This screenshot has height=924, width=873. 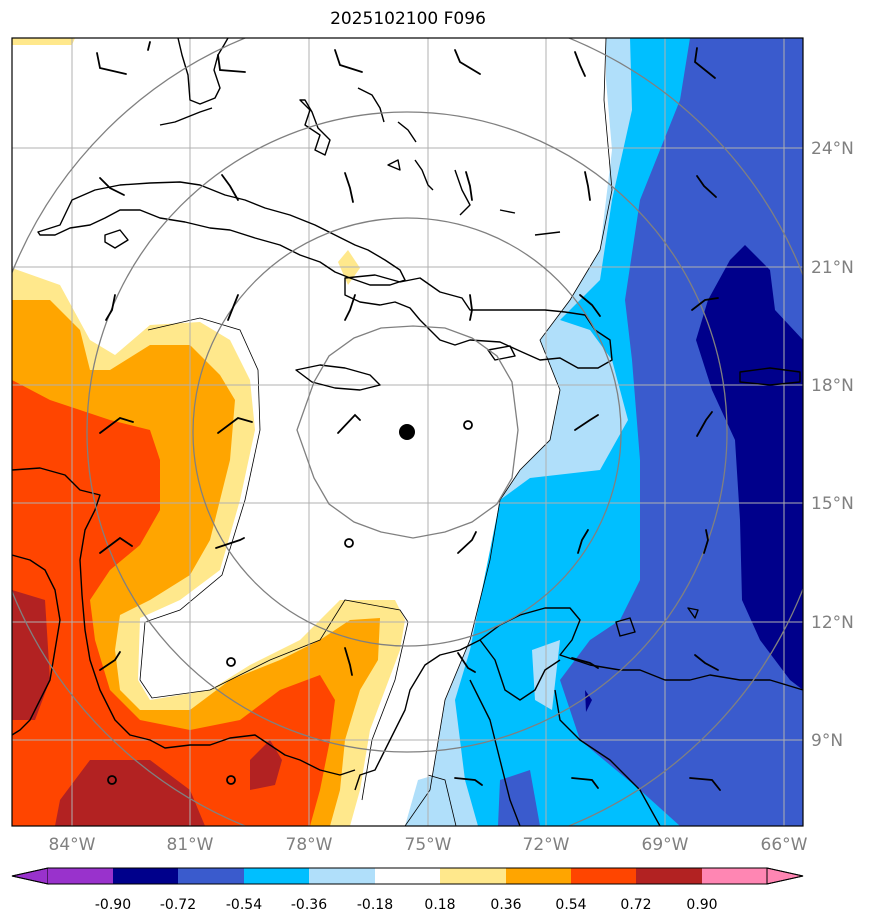 I want to click on colorbar-extend-high, so click(x=785, y=876).